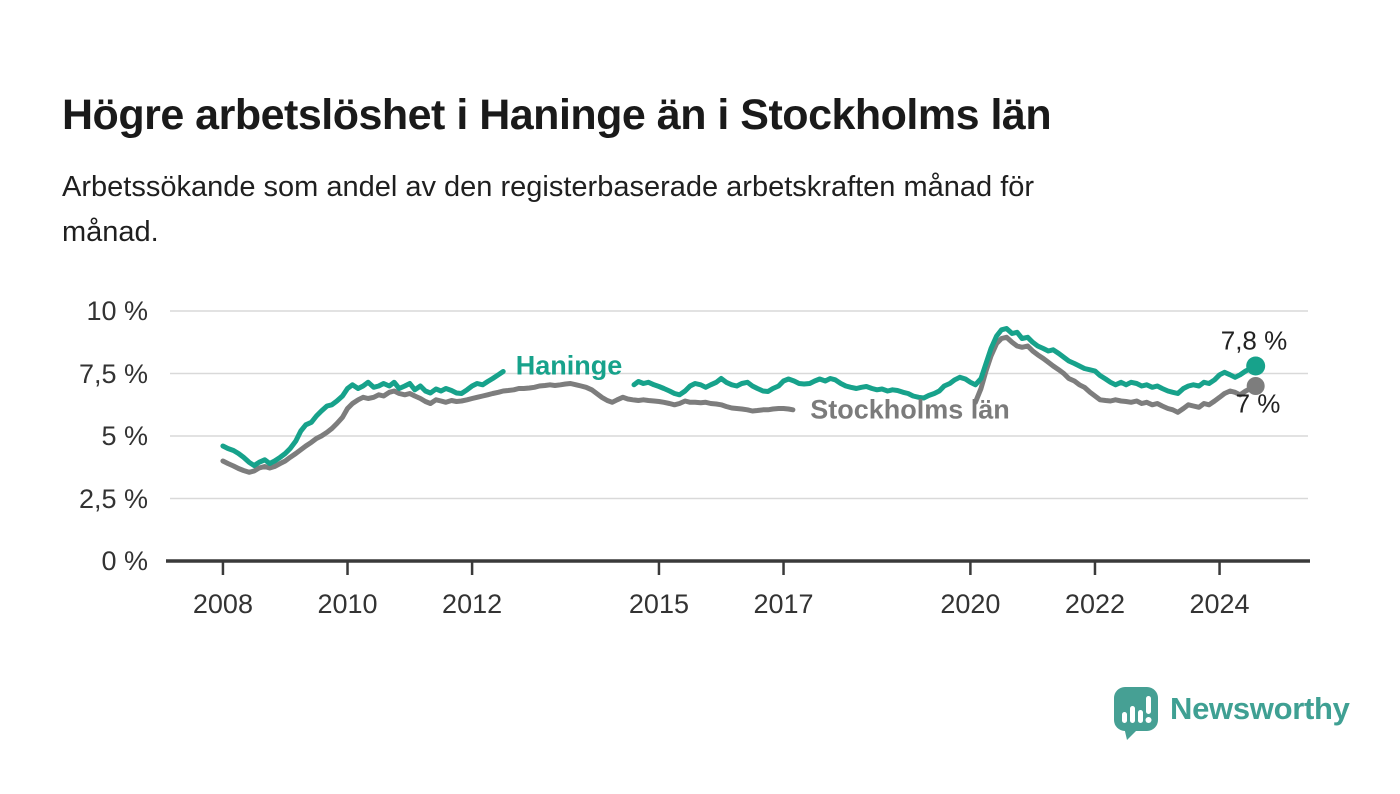 The image size is (1400, 794). What do you see at coordinates (472, 604) in the screenshot?
I see `x-tick-label: 2012` at bounding box center [472, 604].